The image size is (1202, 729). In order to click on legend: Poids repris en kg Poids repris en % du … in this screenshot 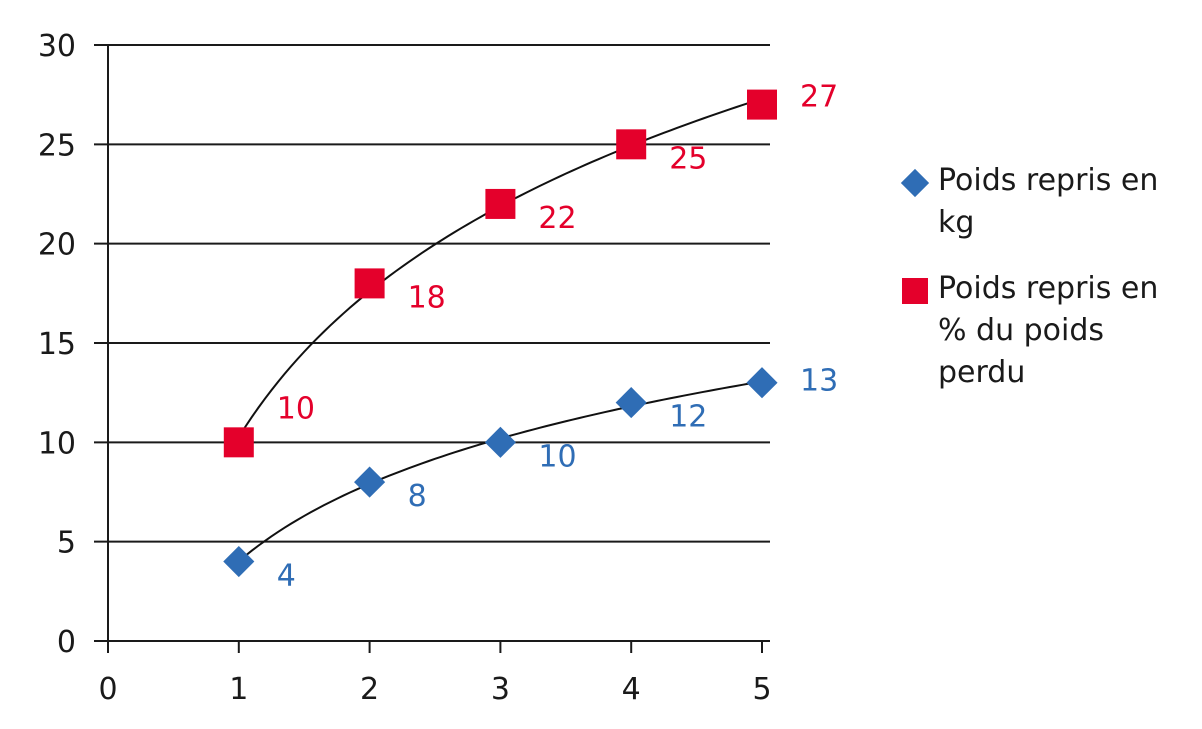, I will do `click(1050, 289)`.